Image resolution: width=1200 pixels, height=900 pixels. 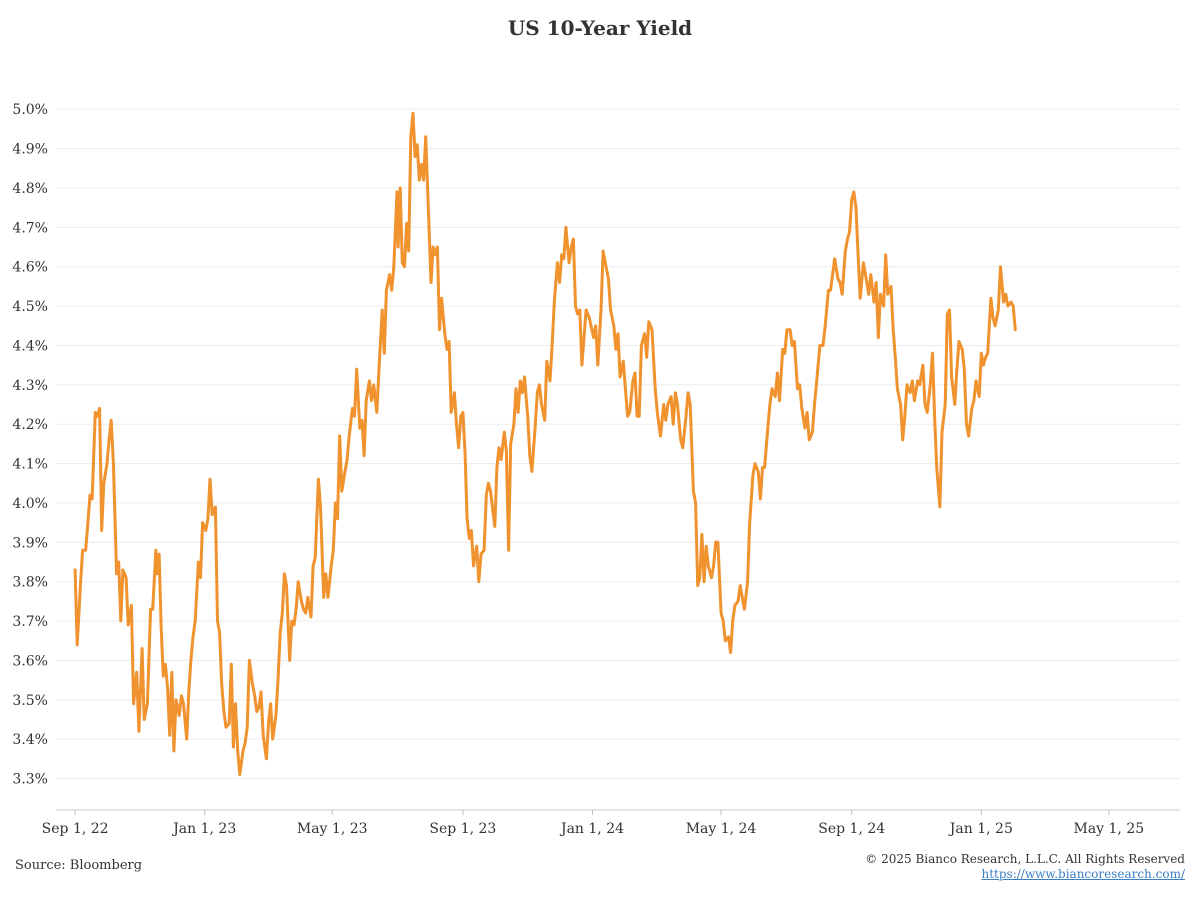 I want to click on y-tick-label: 4.9%, so click(x=30, y=150).